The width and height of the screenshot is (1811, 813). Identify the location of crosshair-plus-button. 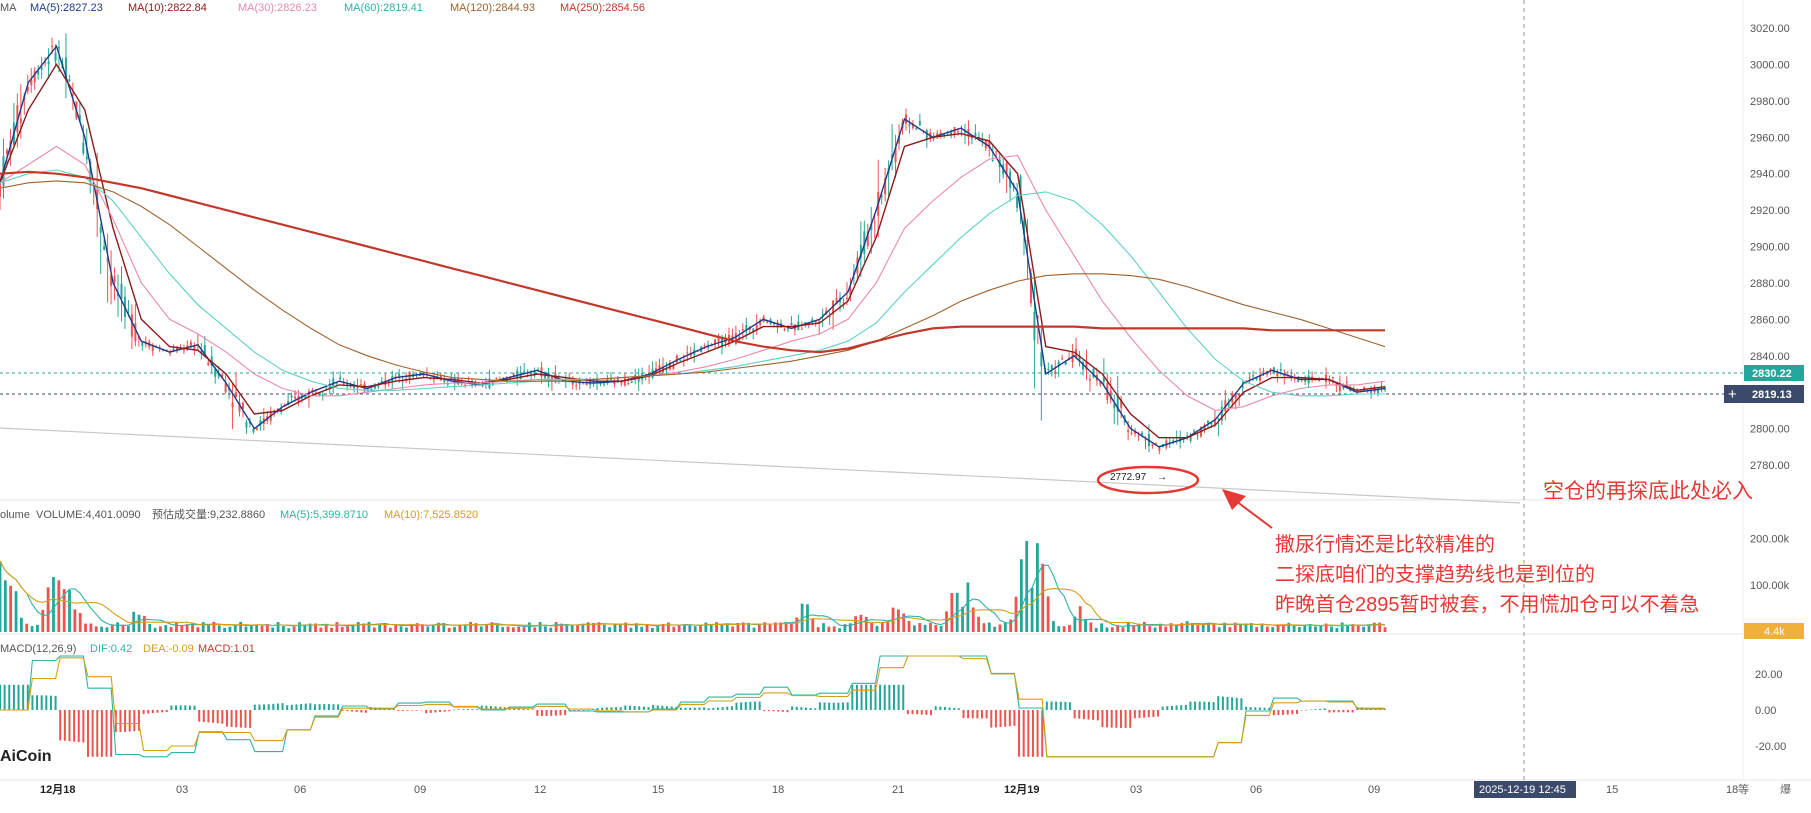
(1734, 394).